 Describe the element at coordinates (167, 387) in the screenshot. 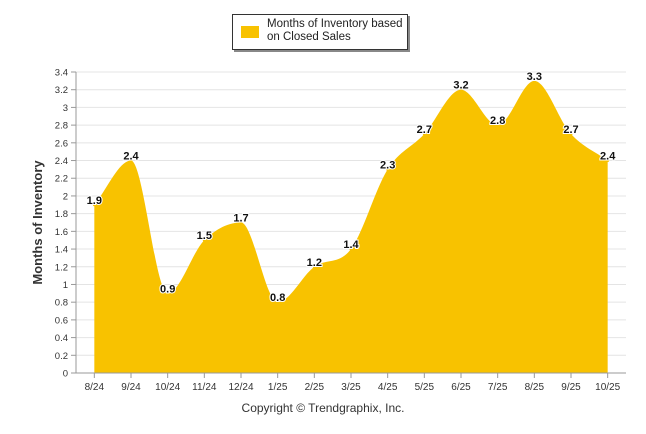

I see `x-tick-label: 10/24` at that location.